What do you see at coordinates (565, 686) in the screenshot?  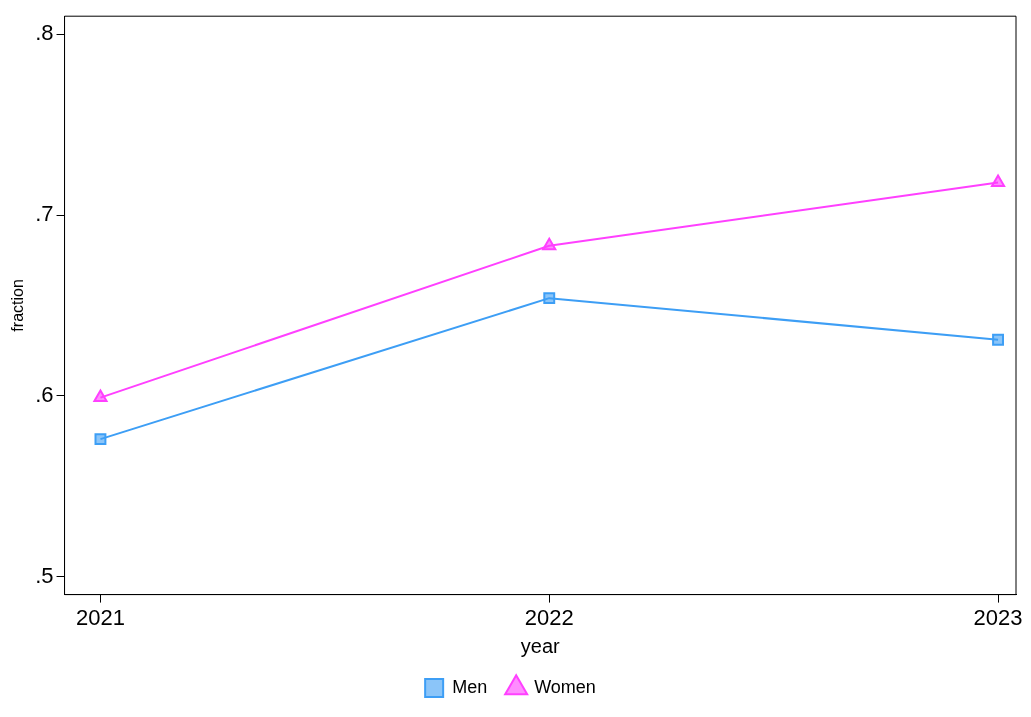 I see `legend-label: Women` at bounding box center [565, 686].